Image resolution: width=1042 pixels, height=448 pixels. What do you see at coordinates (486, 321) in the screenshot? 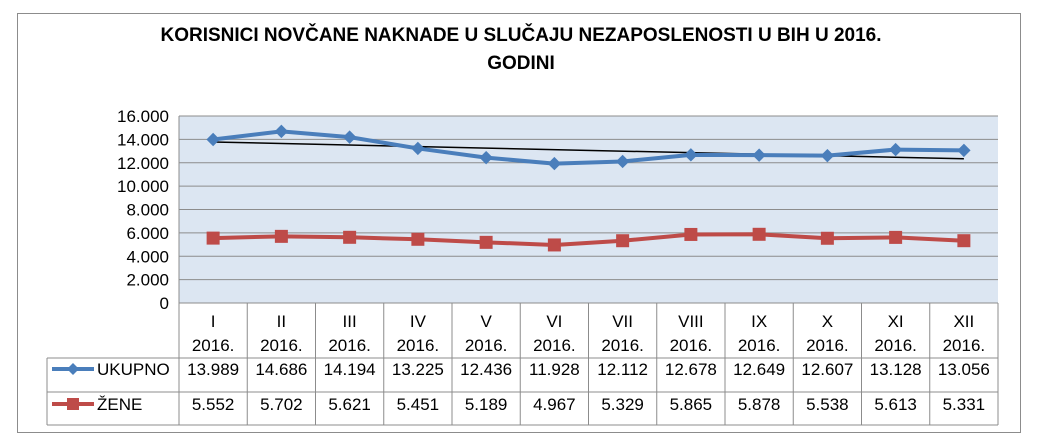
I see `x-tick-label: V` at bounding box center [486, 321].